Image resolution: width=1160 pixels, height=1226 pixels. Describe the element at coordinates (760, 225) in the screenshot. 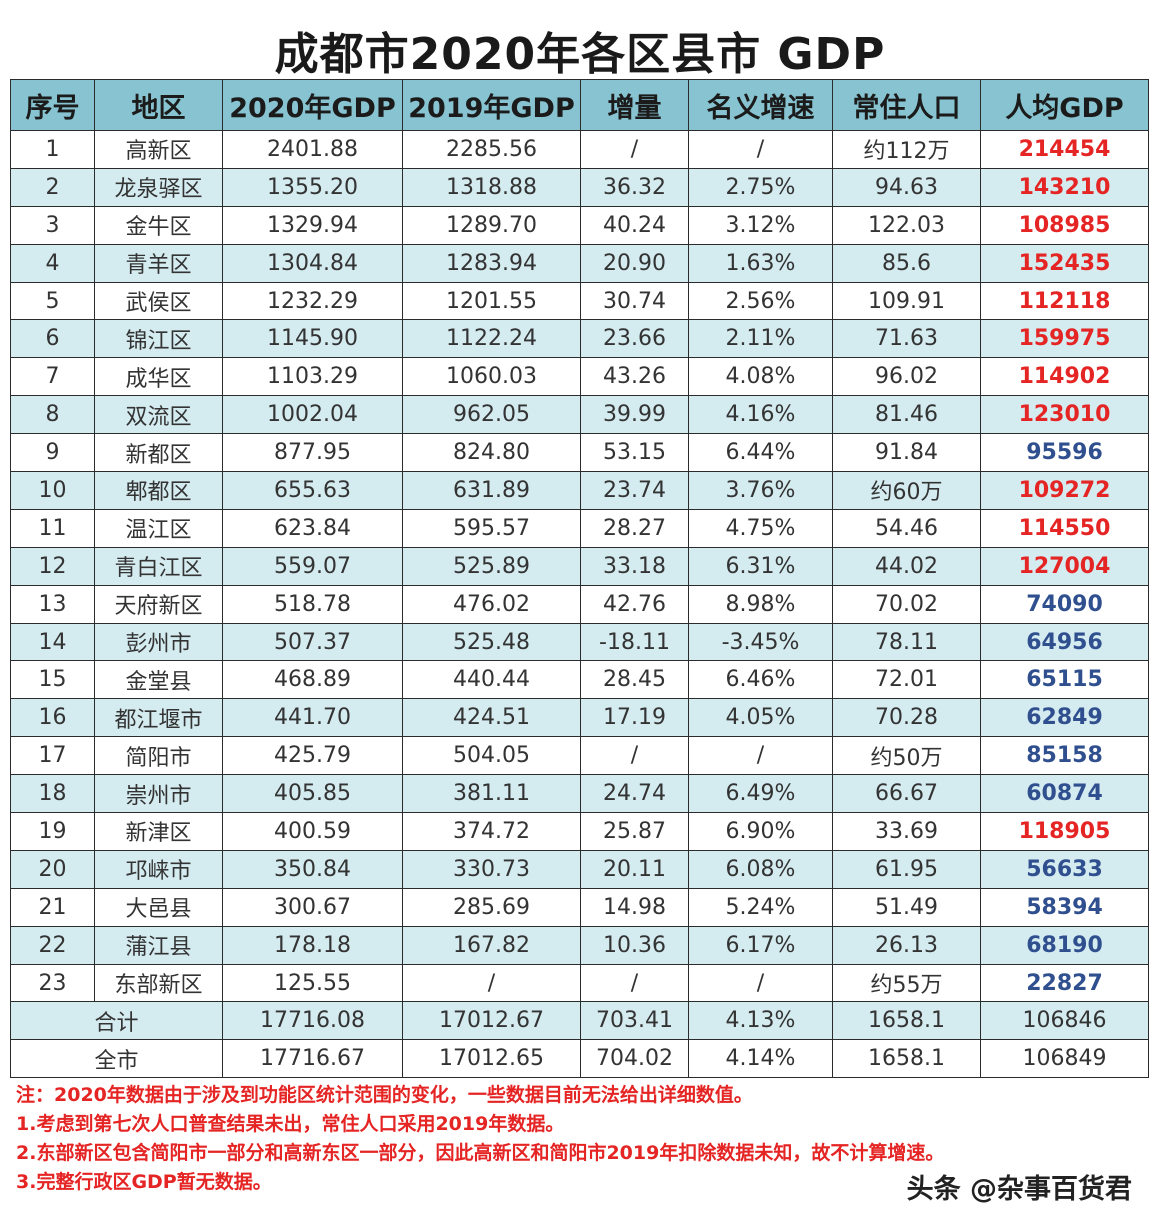

I see `cell-growth: 3.12%` at that location.